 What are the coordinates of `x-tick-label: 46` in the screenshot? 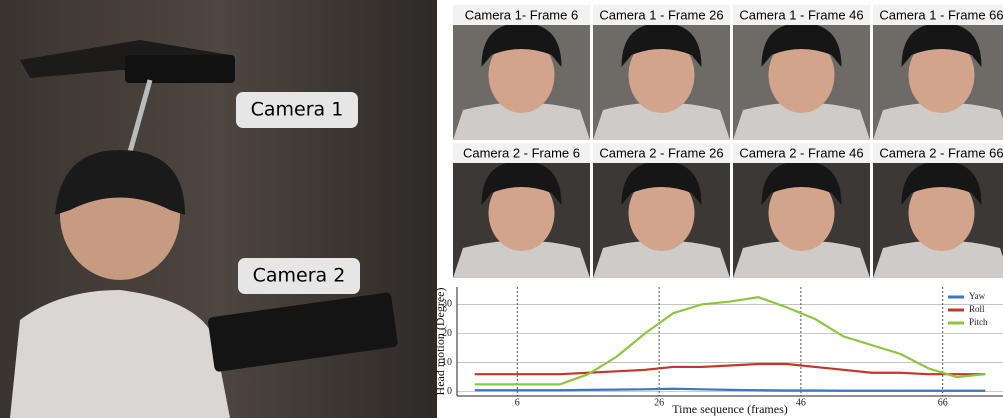 It's located at (801, 402).